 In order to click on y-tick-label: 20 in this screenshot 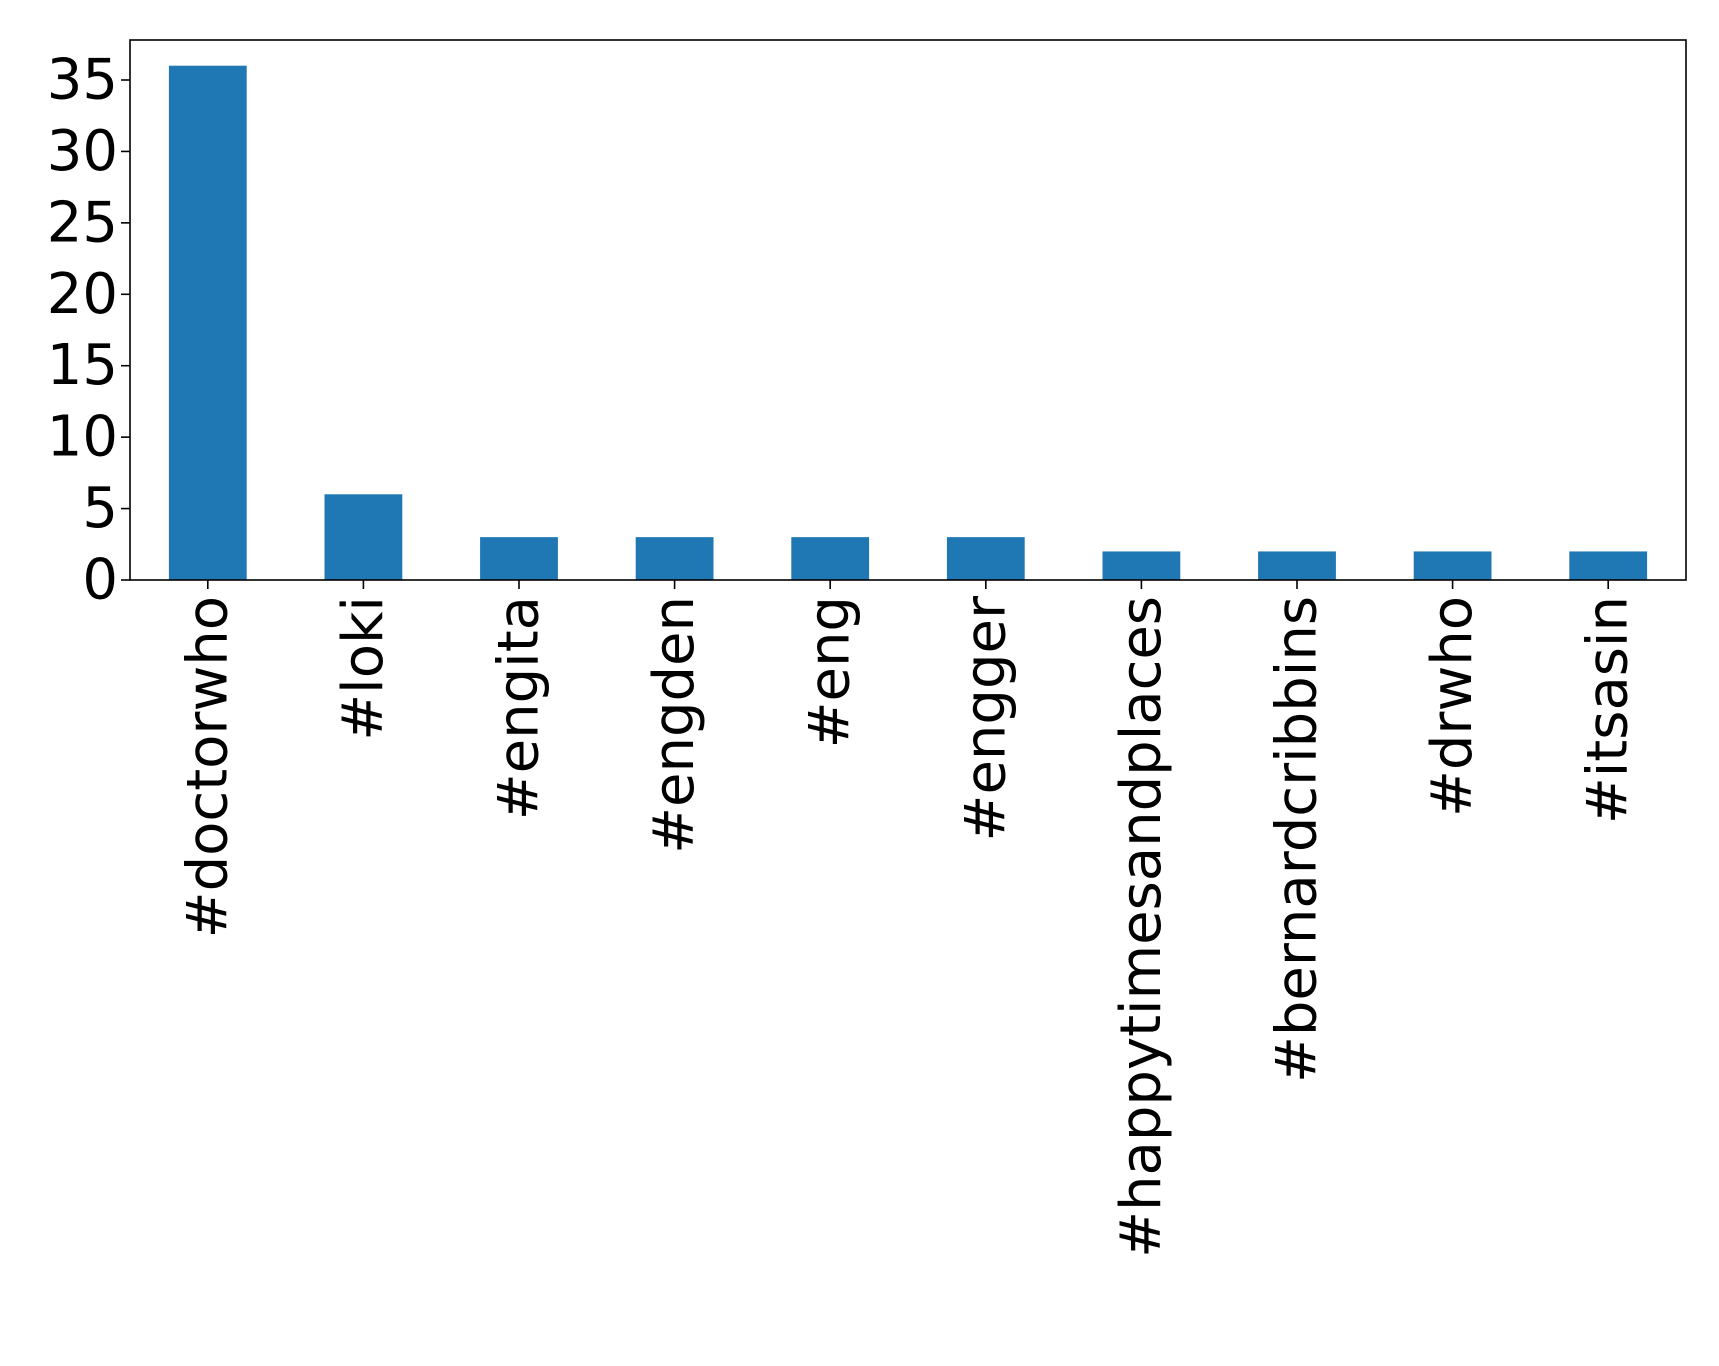, I will do `click(82, 294)`.